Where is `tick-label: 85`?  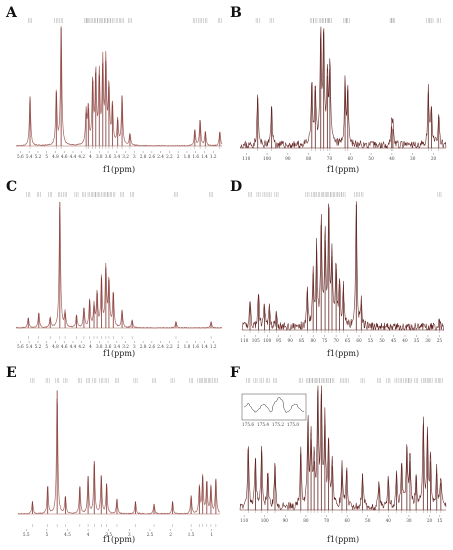
tick-label: 85 is located at coordinates (302, 340).